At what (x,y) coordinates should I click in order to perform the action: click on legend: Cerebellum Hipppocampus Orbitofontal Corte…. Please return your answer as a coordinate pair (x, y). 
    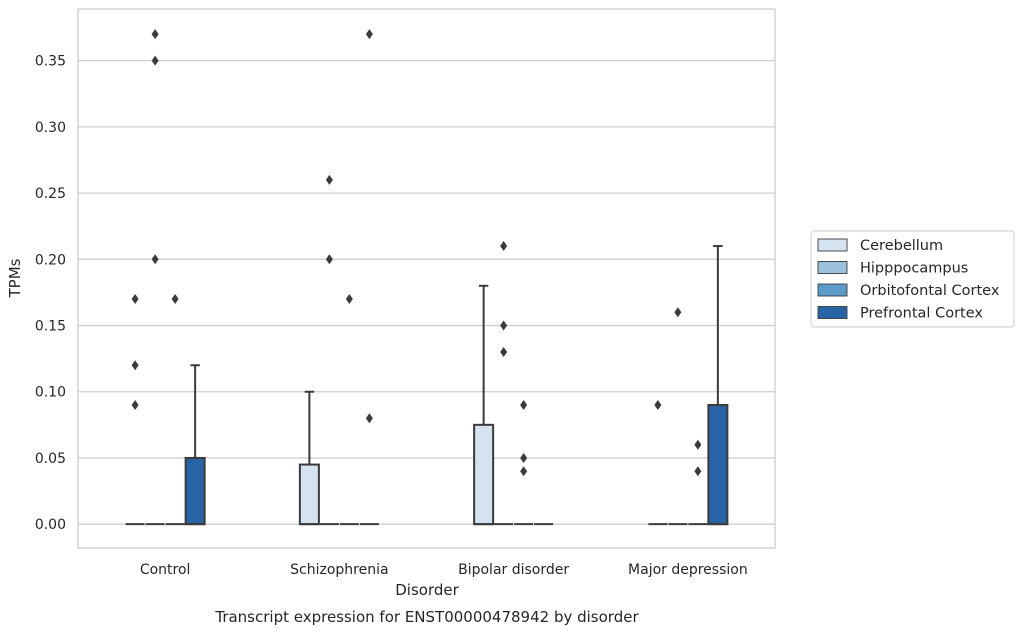
    Looking at the image, I should click on (912, 279).